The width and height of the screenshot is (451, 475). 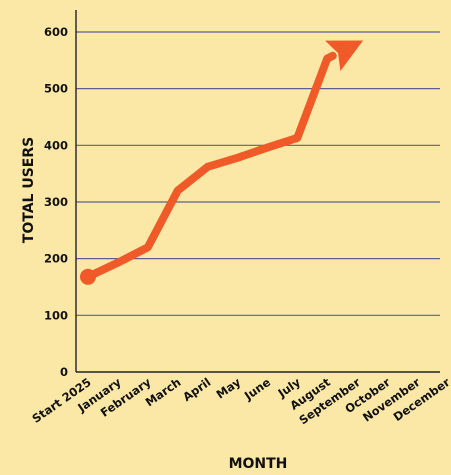 I want to click on x-axis-label: MONTH, so click(x=258, y=464).